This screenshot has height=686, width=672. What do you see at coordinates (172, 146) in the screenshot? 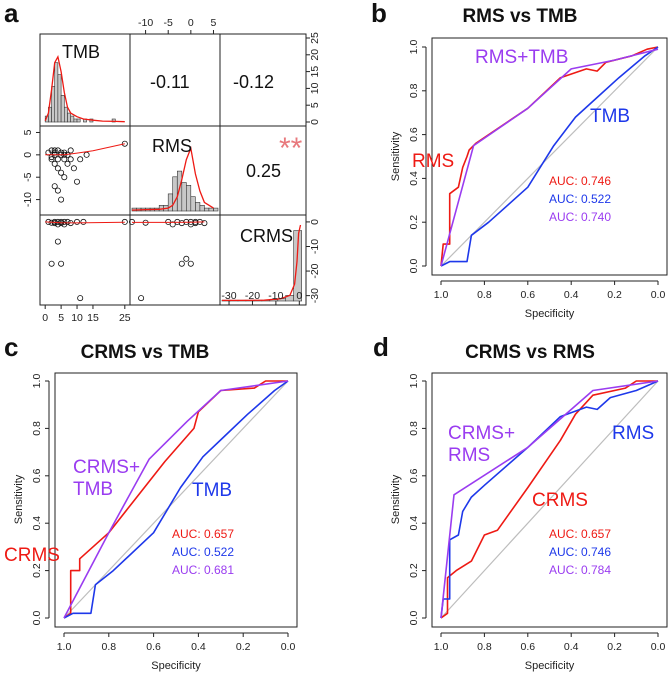
I see `var-label-rms: RMS` at bounding box center [172, 146].